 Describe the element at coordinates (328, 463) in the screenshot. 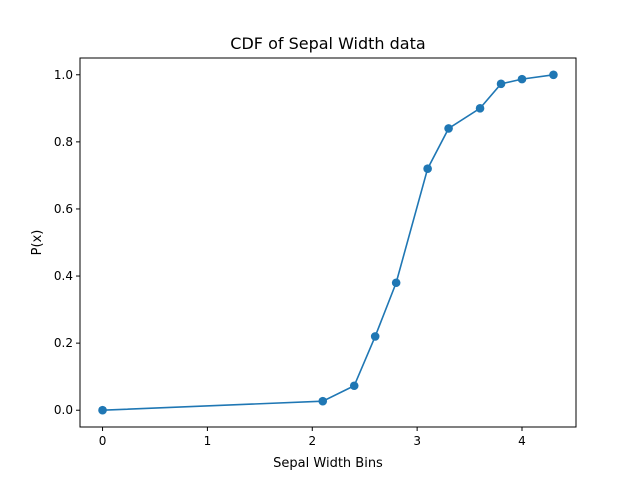

I see `x-axis-label: Sepal Width Bins` at that location.